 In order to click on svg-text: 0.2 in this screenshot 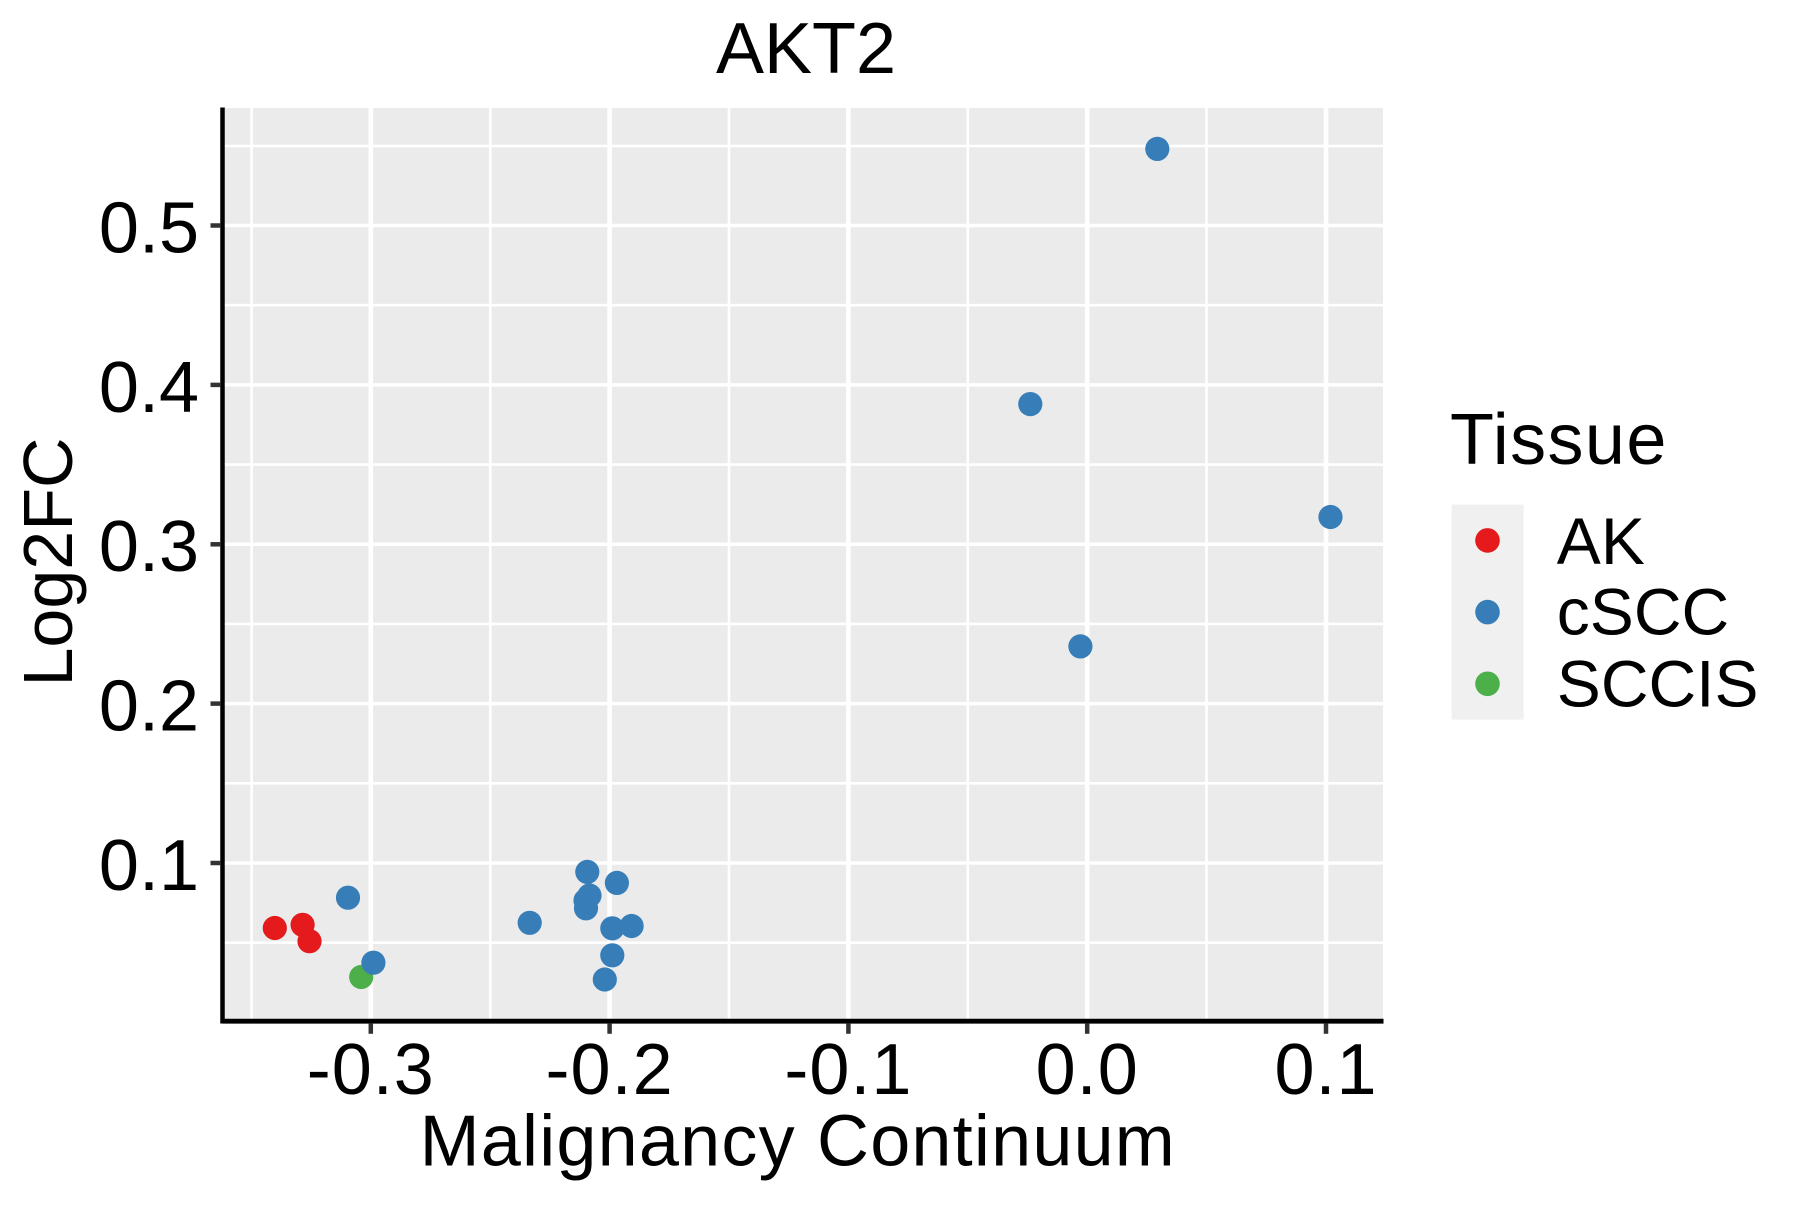, I will do `click(149, 707)`.